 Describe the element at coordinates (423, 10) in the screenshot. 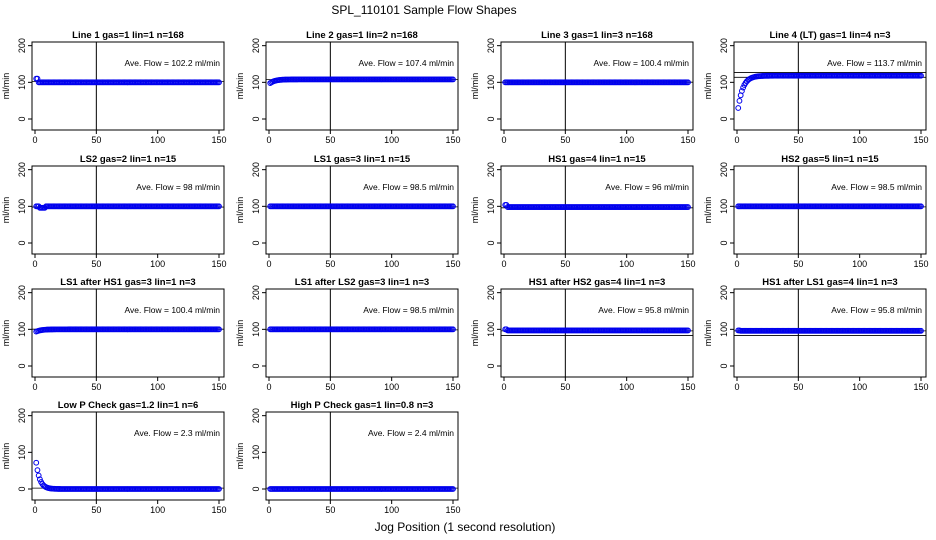

I see `figure-title: SPL_110101 Sample Flow Shapes` at that location.